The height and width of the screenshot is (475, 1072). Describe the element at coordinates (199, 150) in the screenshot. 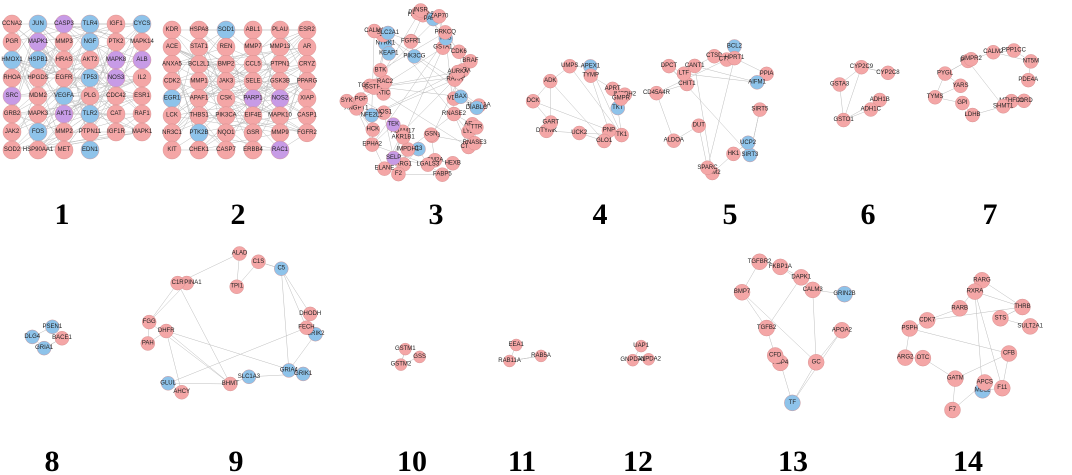

I see `gene-node-label: CHEK1` at that location.